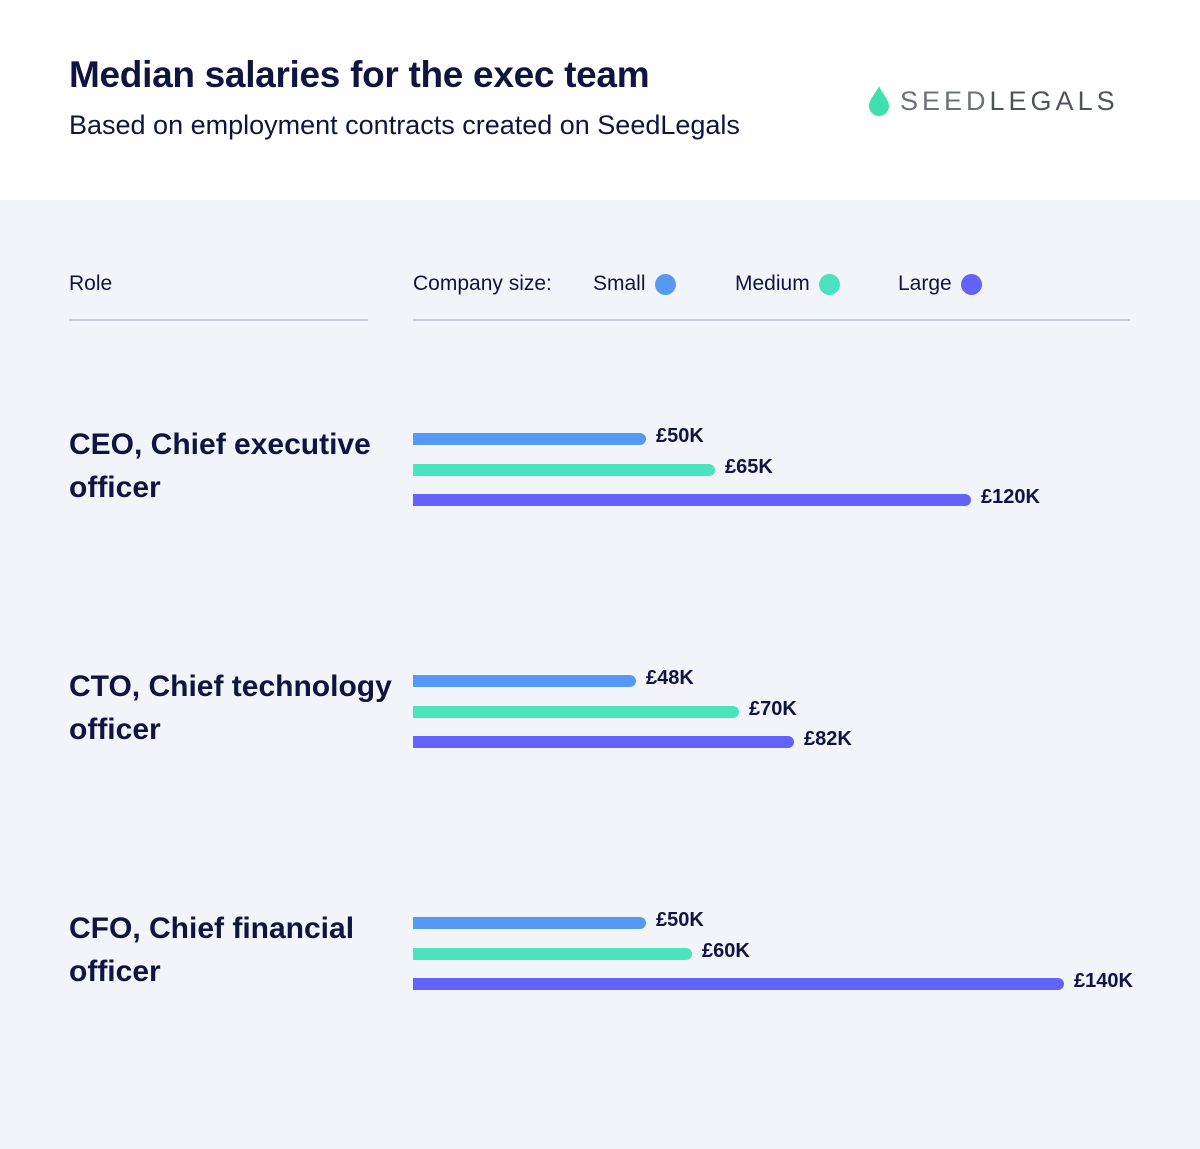 The width and height of the screenshot is (1200, 1149). I want to click on bar-label-small-0: £50K, so click(680, 436).